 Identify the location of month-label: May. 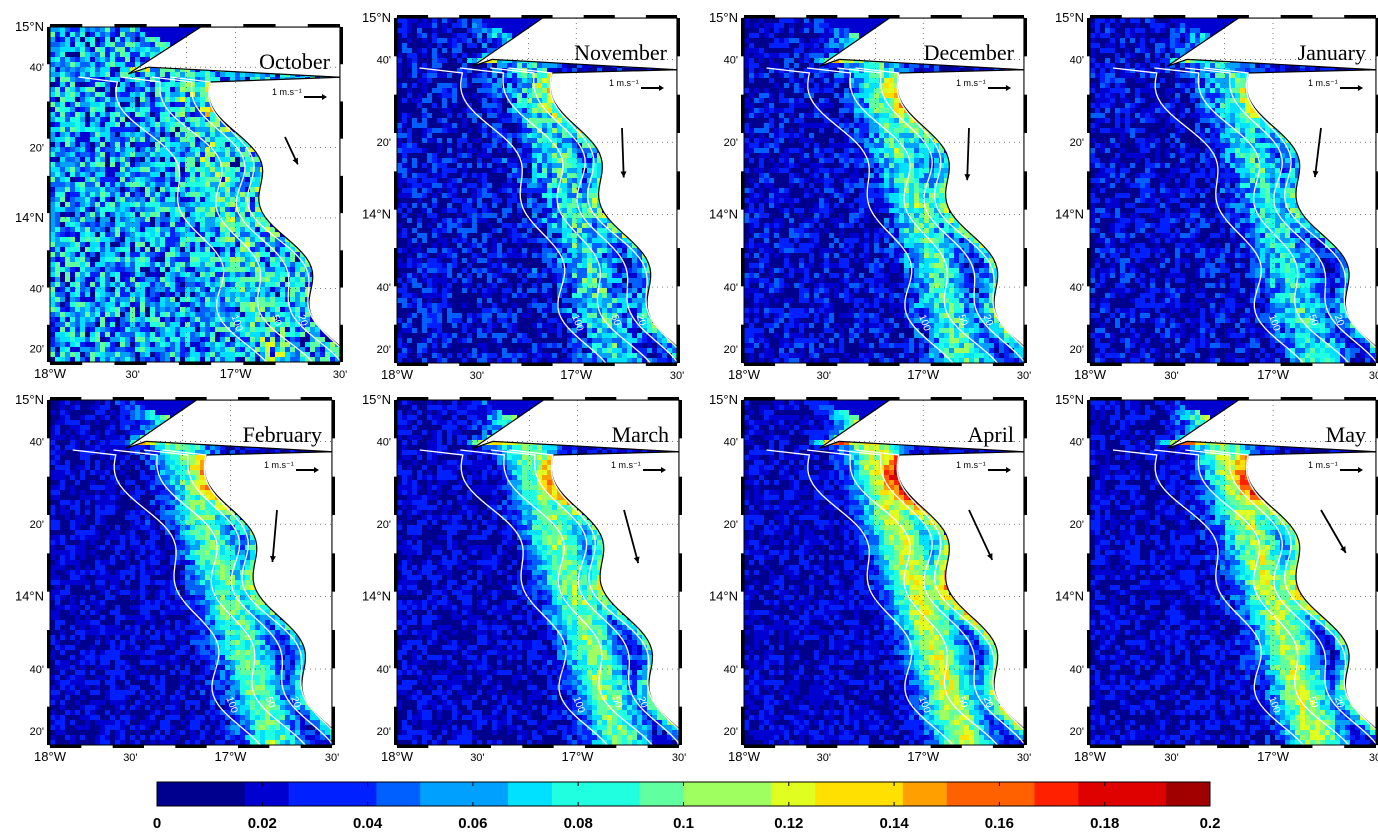
(1346, 434).